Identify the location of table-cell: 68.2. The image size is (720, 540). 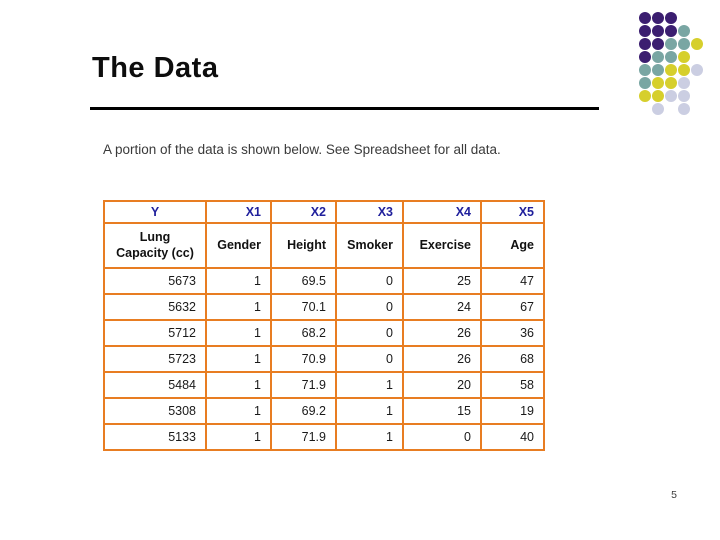
(303, 333).